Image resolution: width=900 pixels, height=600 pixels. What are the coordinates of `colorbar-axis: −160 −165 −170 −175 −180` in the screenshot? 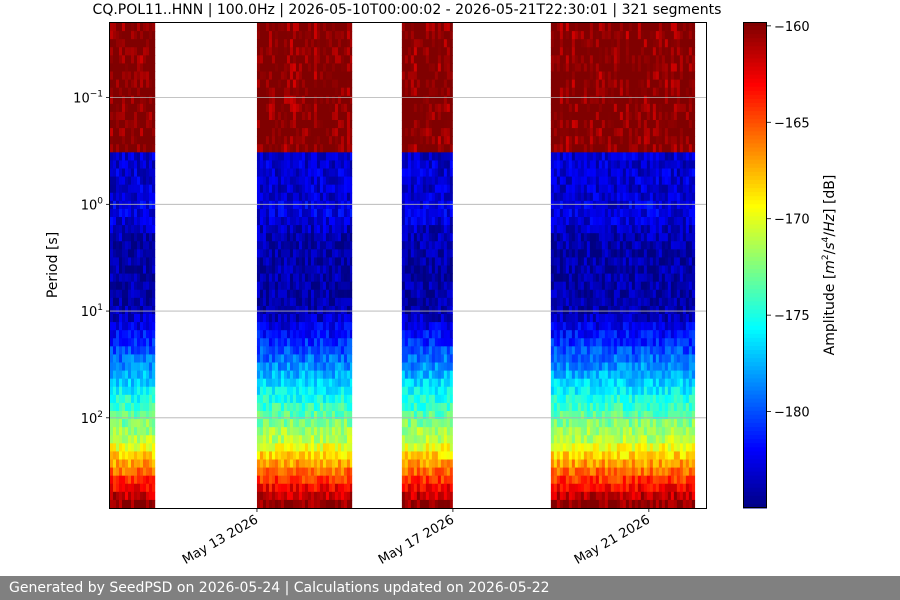 It's located at (788, 220).